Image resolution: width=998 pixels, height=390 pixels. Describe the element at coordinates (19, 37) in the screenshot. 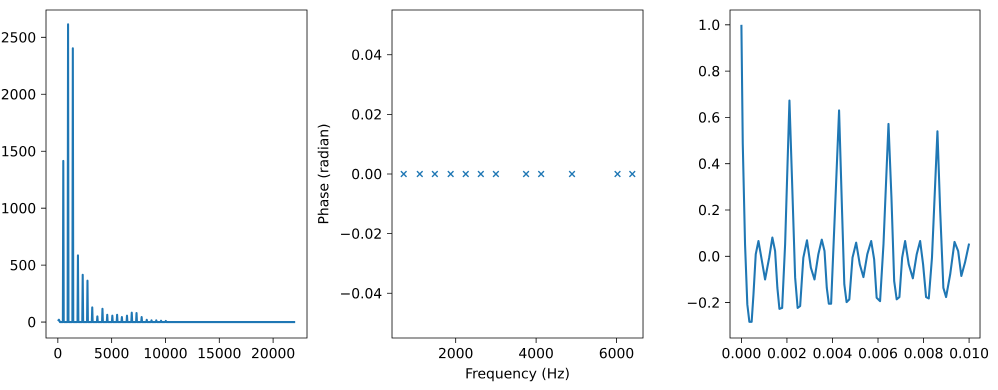

I see `y-tick-label: 2500` at that location.